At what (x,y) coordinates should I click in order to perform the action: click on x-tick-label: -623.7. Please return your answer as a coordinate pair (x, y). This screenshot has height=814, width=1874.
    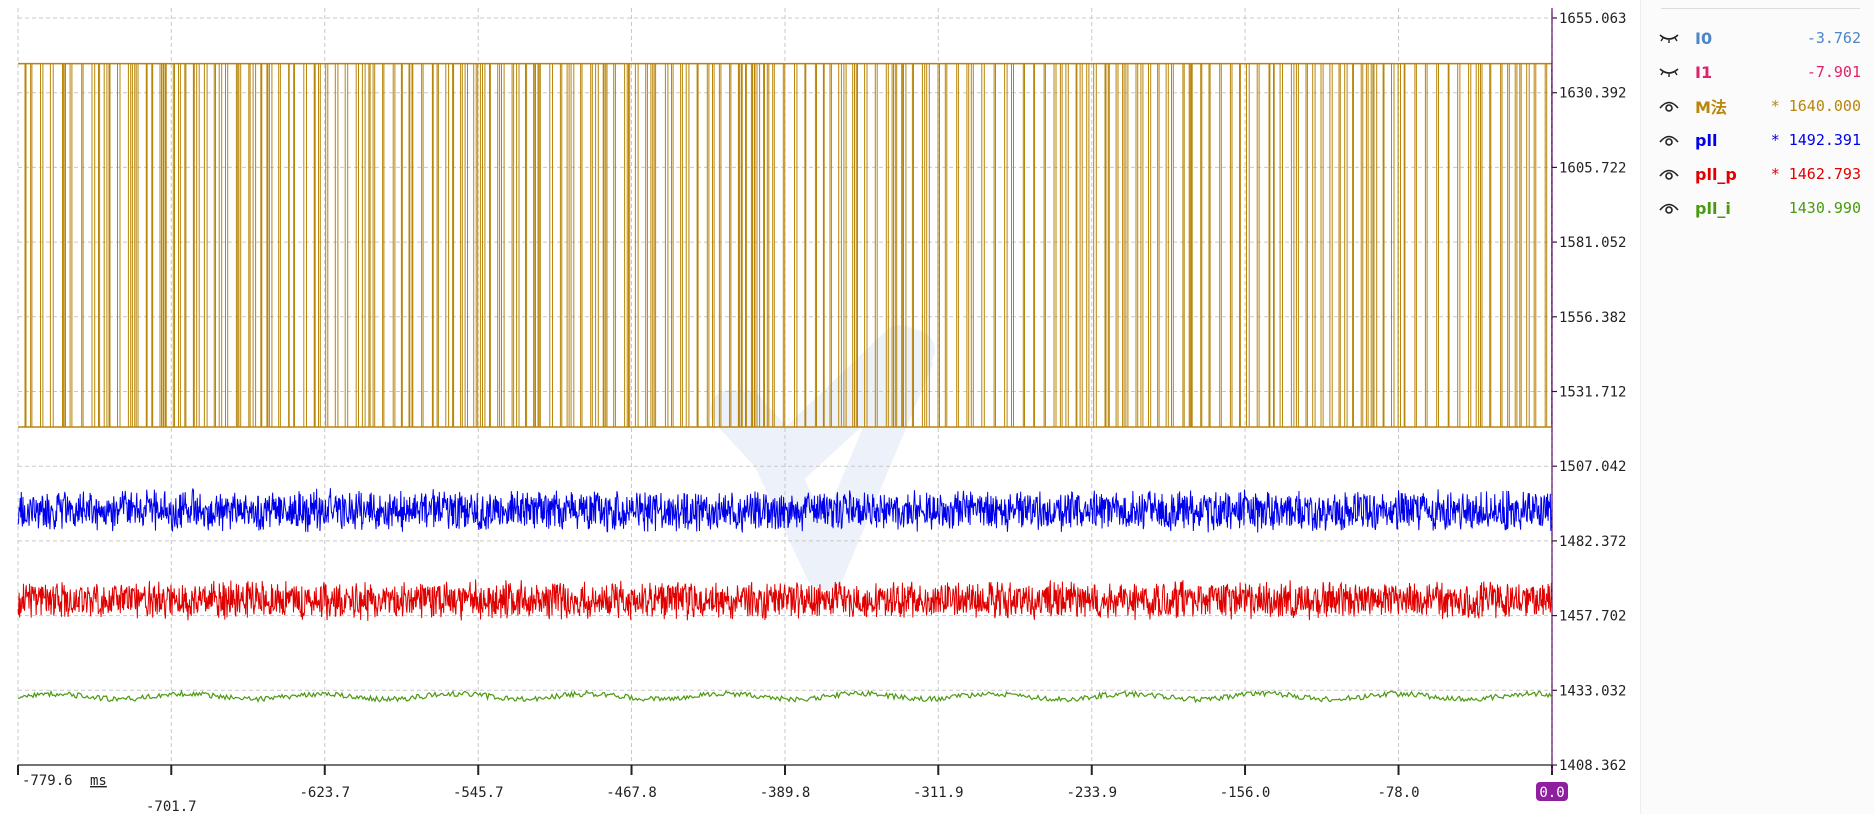
    Looking at the image, I should click on (324, 793).